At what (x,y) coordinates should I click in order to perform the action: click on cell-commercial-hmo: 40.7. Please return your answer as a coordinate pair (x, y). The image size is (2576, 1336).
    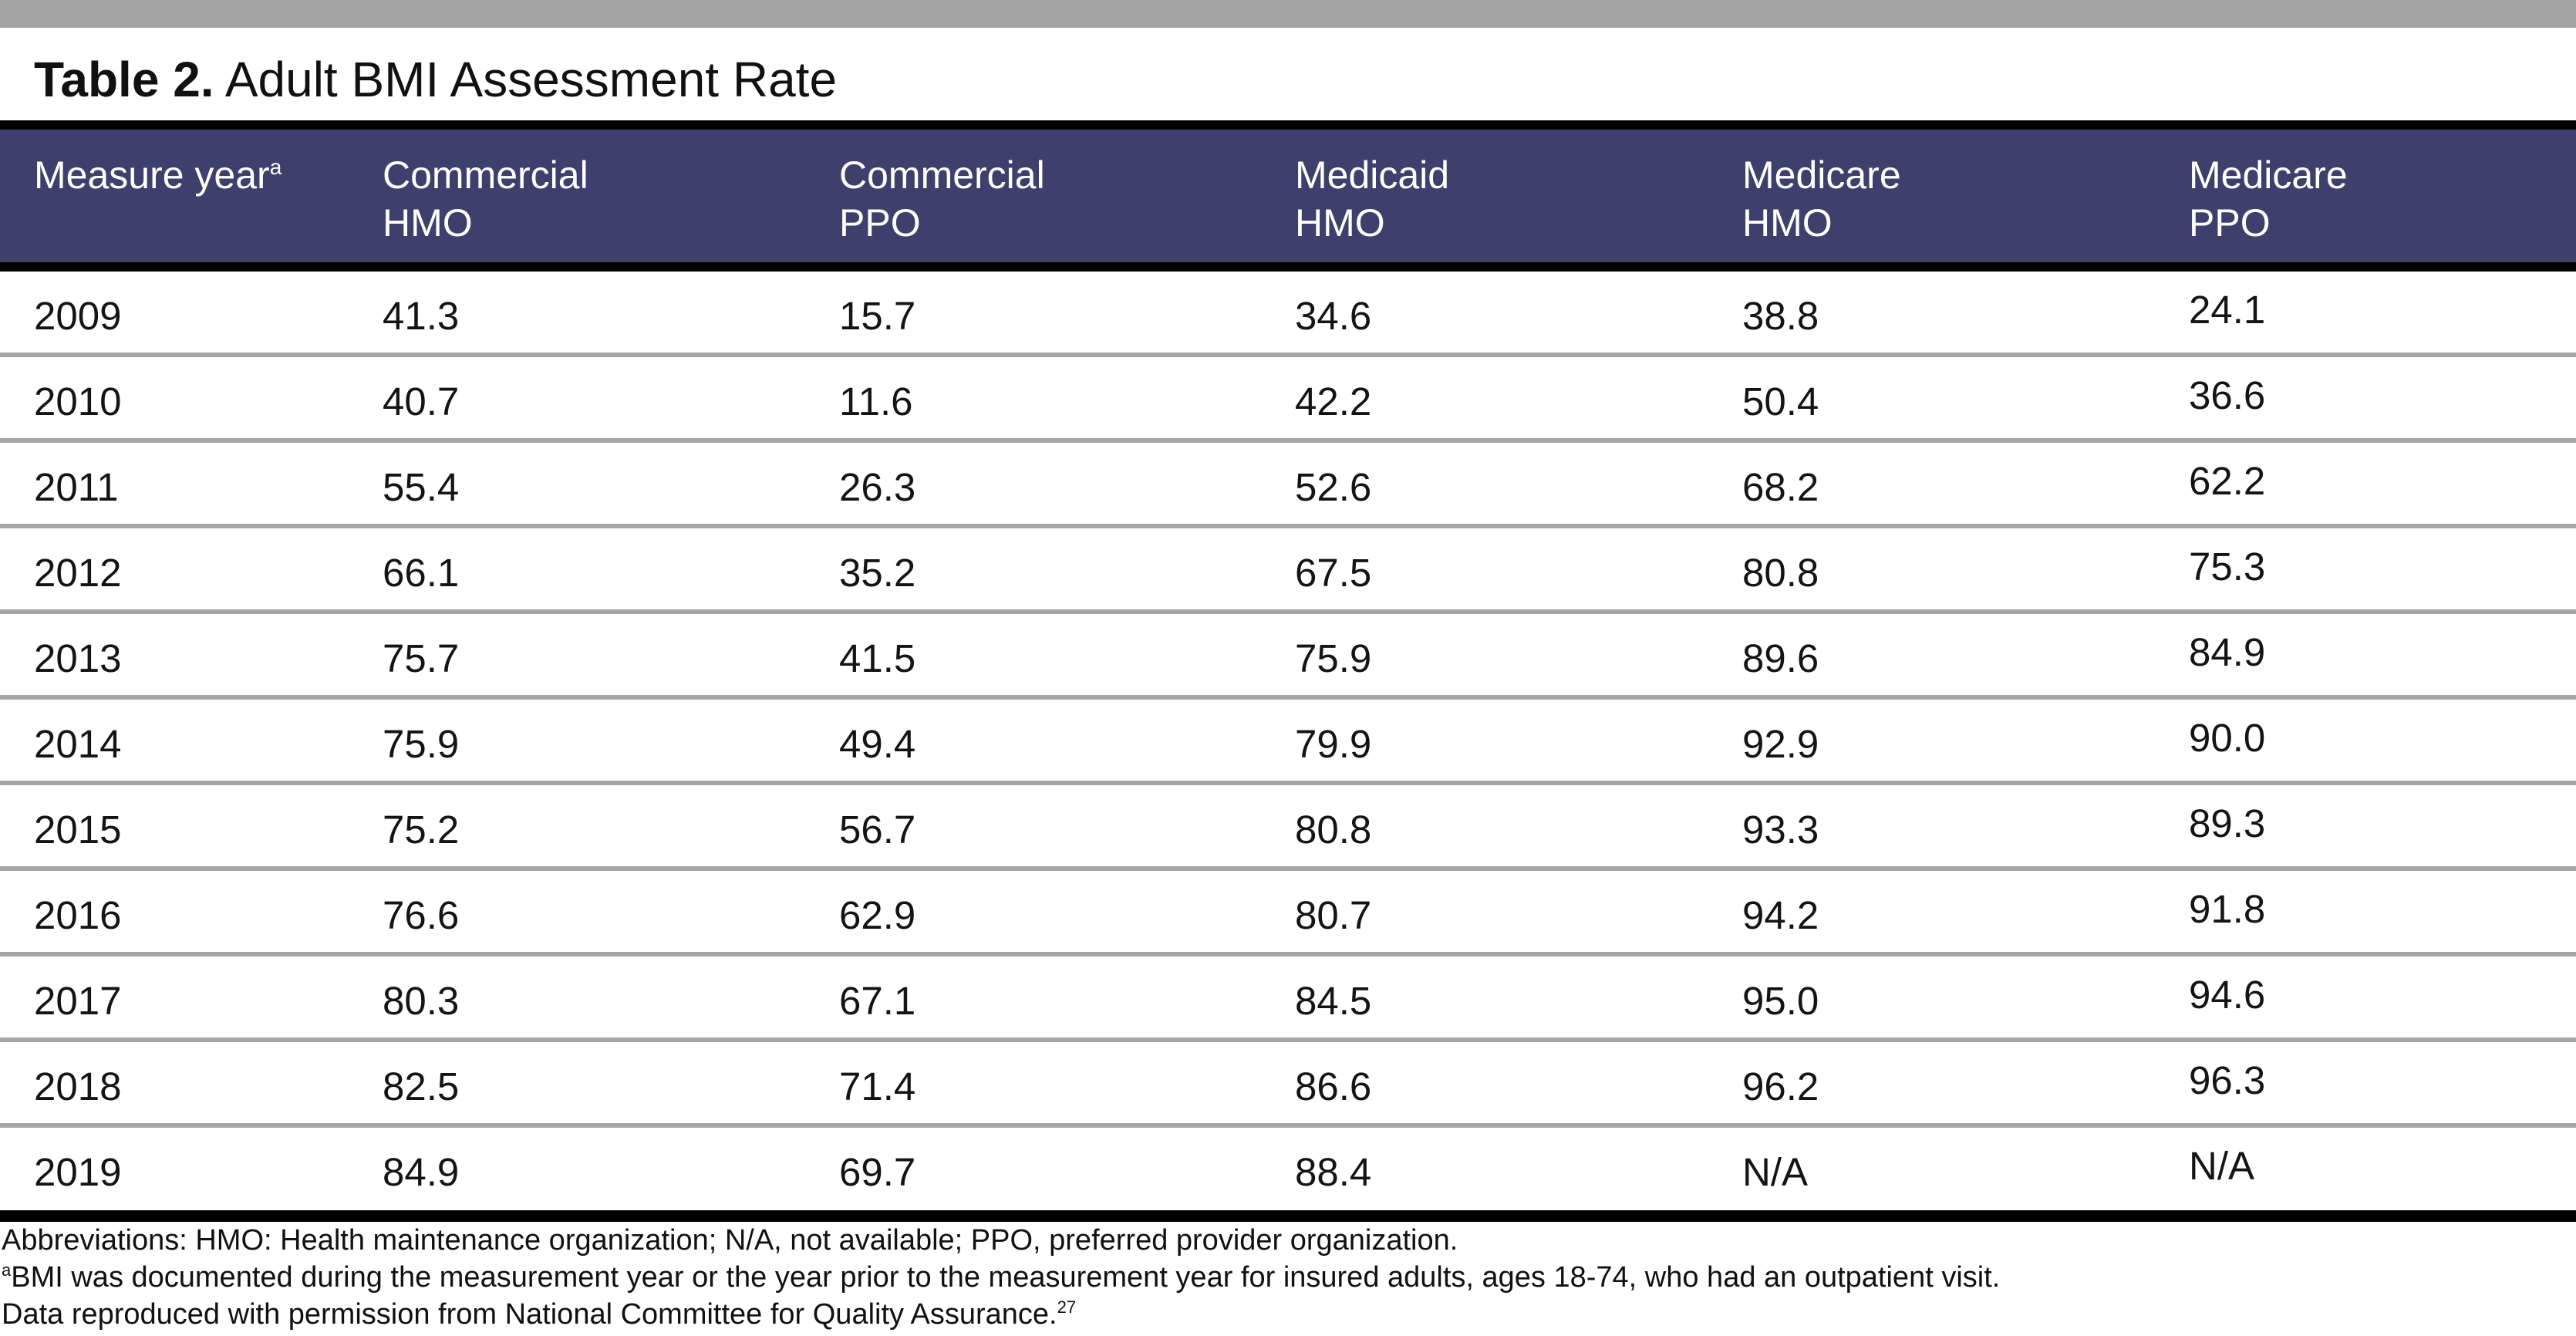
    Looking at the image, I should click on (421, 401).